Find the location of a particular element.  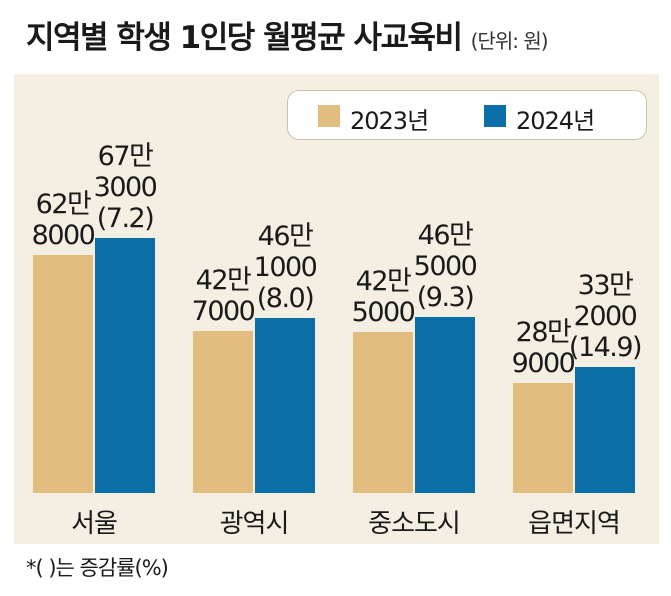

value-label-2024-1: 46만 1000 (8.0) is located at coordinates (285, 267).